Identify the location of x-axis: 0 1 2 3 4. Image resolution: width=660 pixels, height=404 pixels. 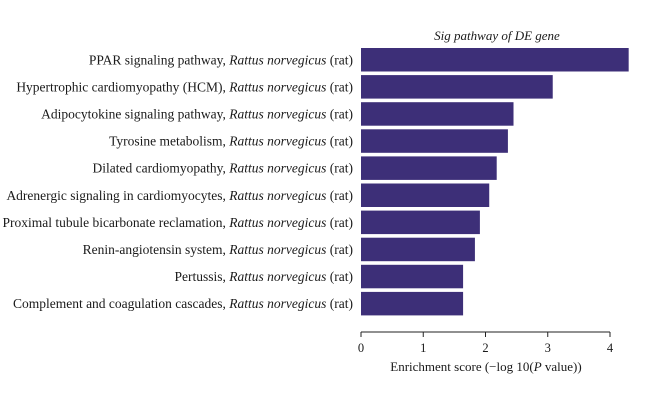
(486, 343).